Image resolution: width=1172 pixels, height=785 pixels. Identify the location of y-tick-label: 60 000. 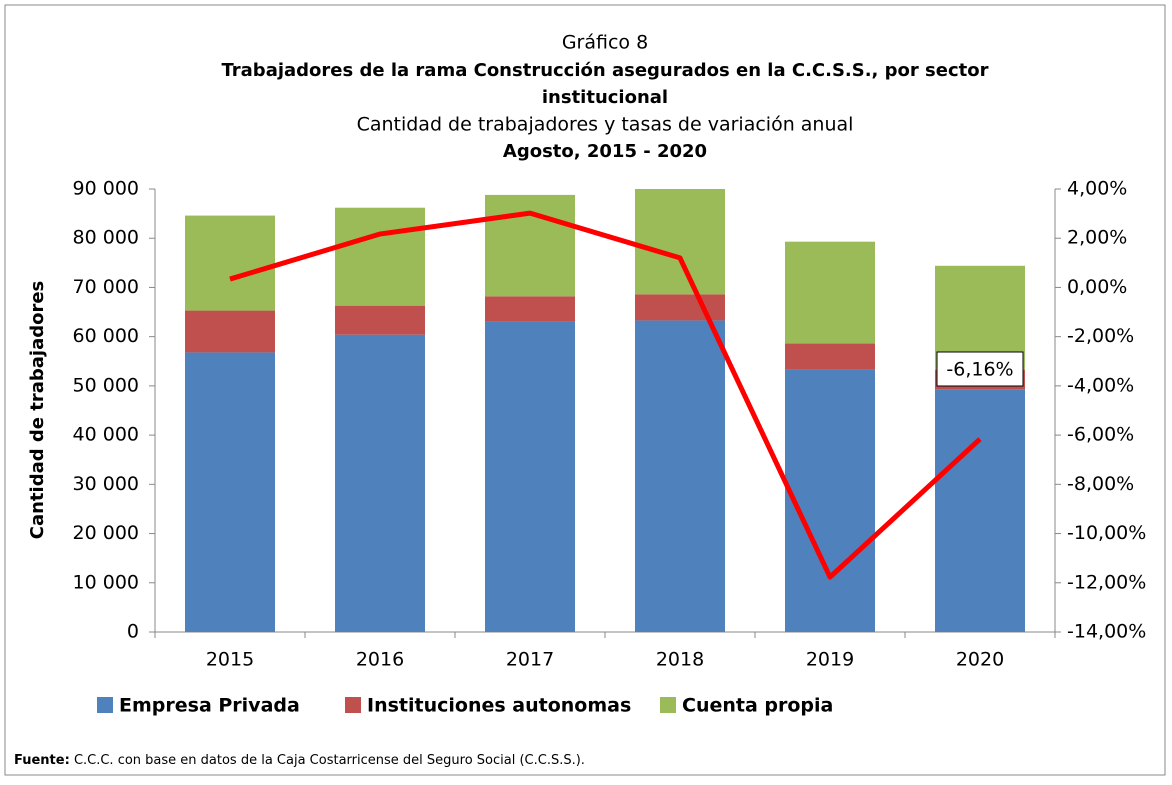
(106, 336).